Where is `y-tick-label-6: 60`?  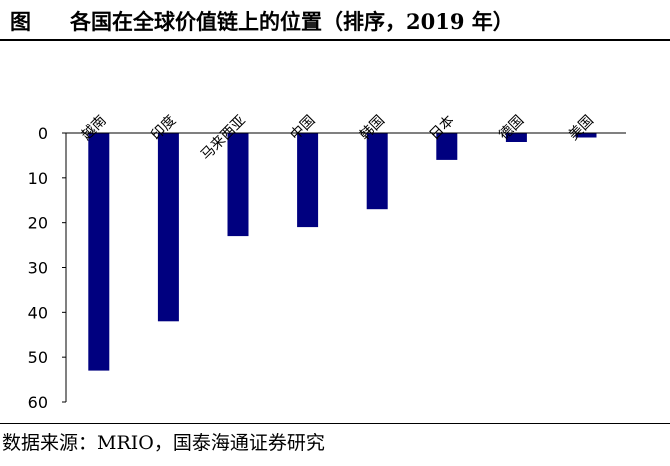
y-tick-label-6: 60 is located at coordinates (38, 402).